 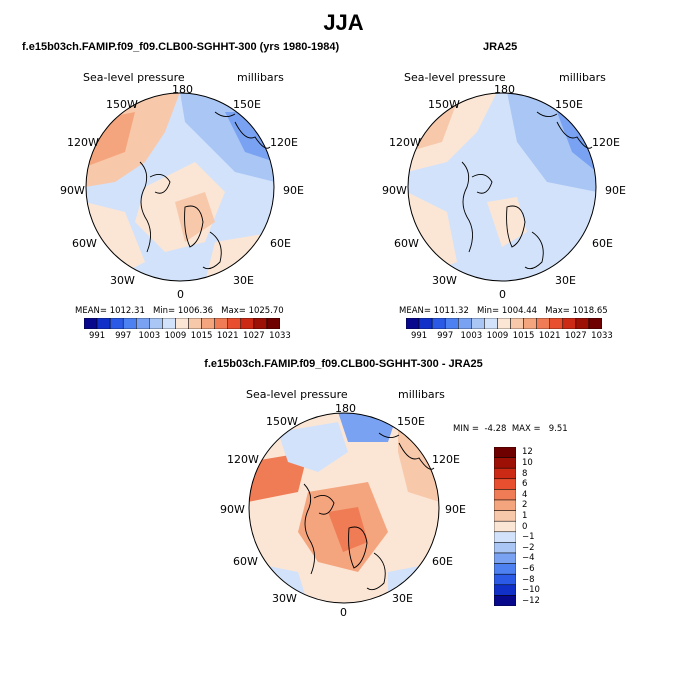 What do you see at coordinates (180, 187) in the screenshot?
I see `polar-map-model` at bounding box center [180, 187].